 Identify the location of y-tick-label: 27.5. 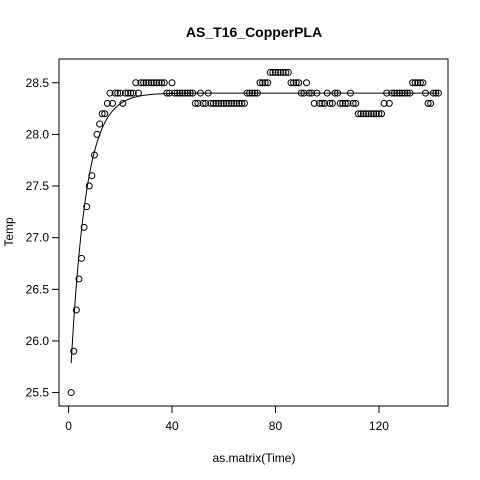
(38, 186).